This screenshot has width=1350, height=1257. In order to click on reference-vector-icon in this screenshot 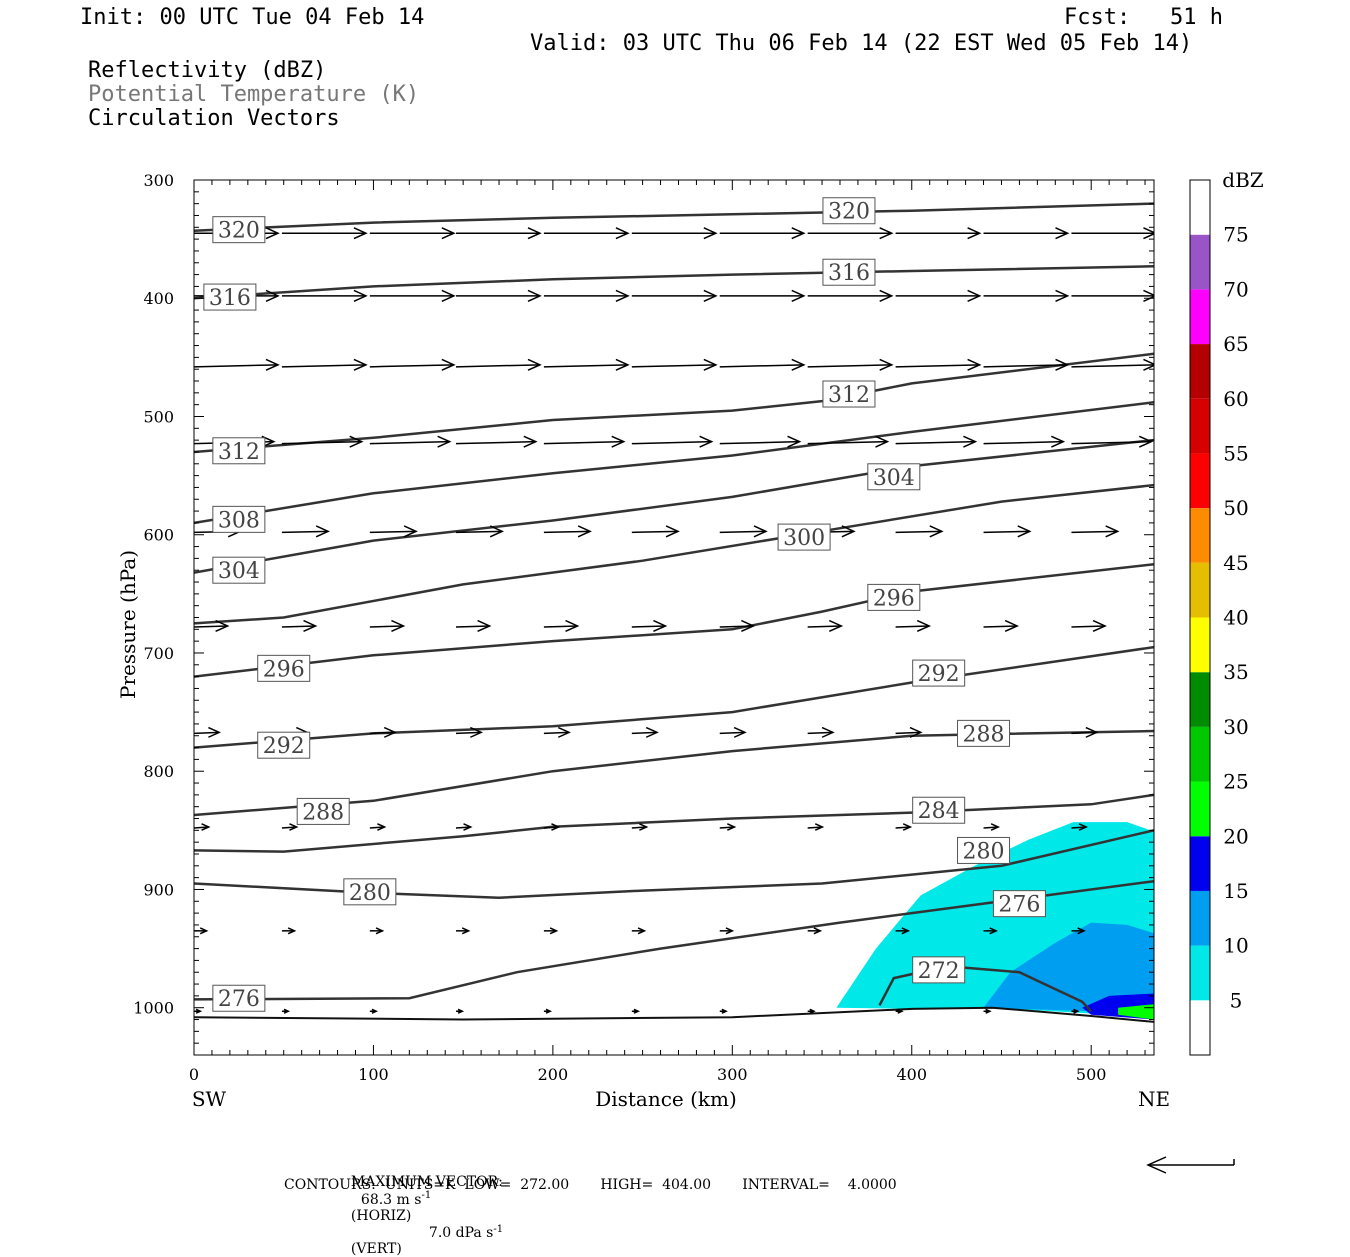, I will do `click(1190, 1165)`.